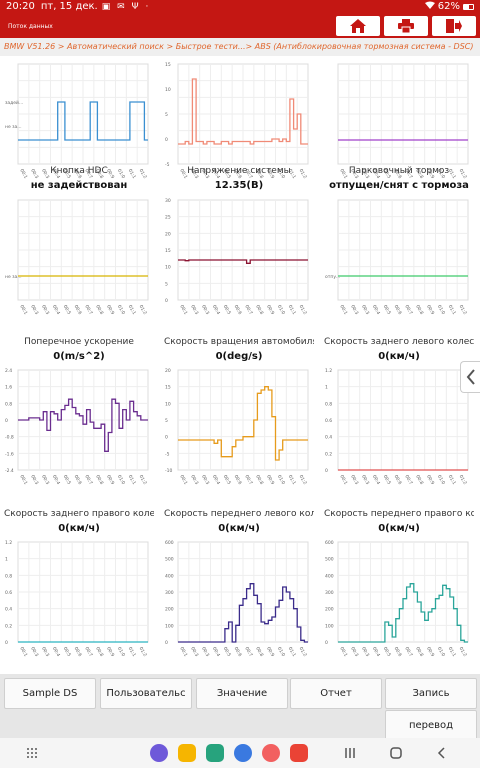 The width and height of the screenshot is (480, 768). Describe the element at coordinates (431, 725) in the screenshot. I see `translate-button: перевод` at that location.